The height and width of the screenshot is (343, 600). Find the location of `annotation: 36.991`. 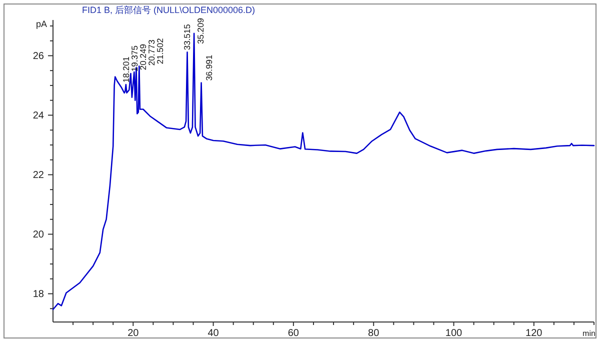

annotation: 36.991 is located at coordinates (209, 67).